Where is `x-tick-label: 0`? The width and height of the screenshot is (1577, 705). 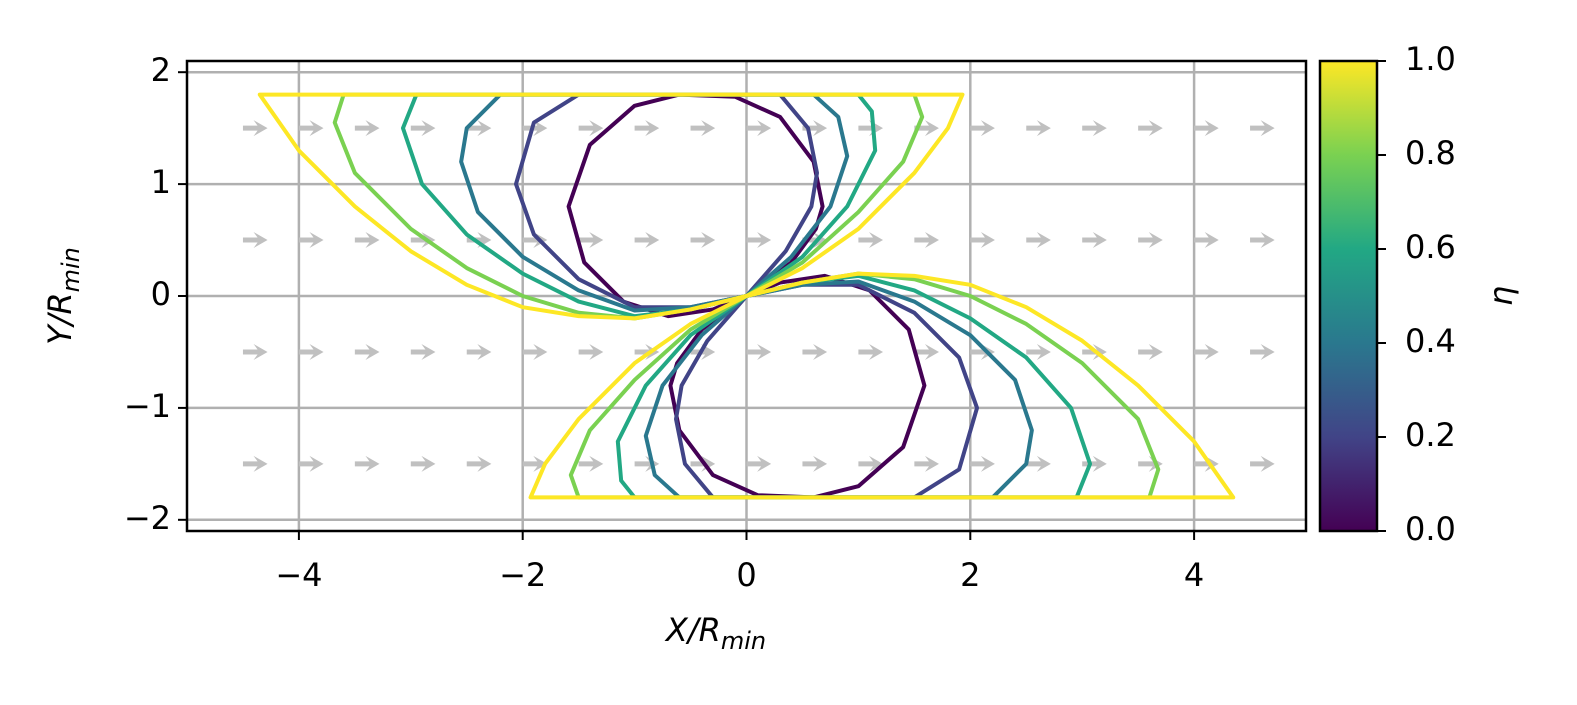
x-tick-label: 0 is located at coordinates (746, 575).